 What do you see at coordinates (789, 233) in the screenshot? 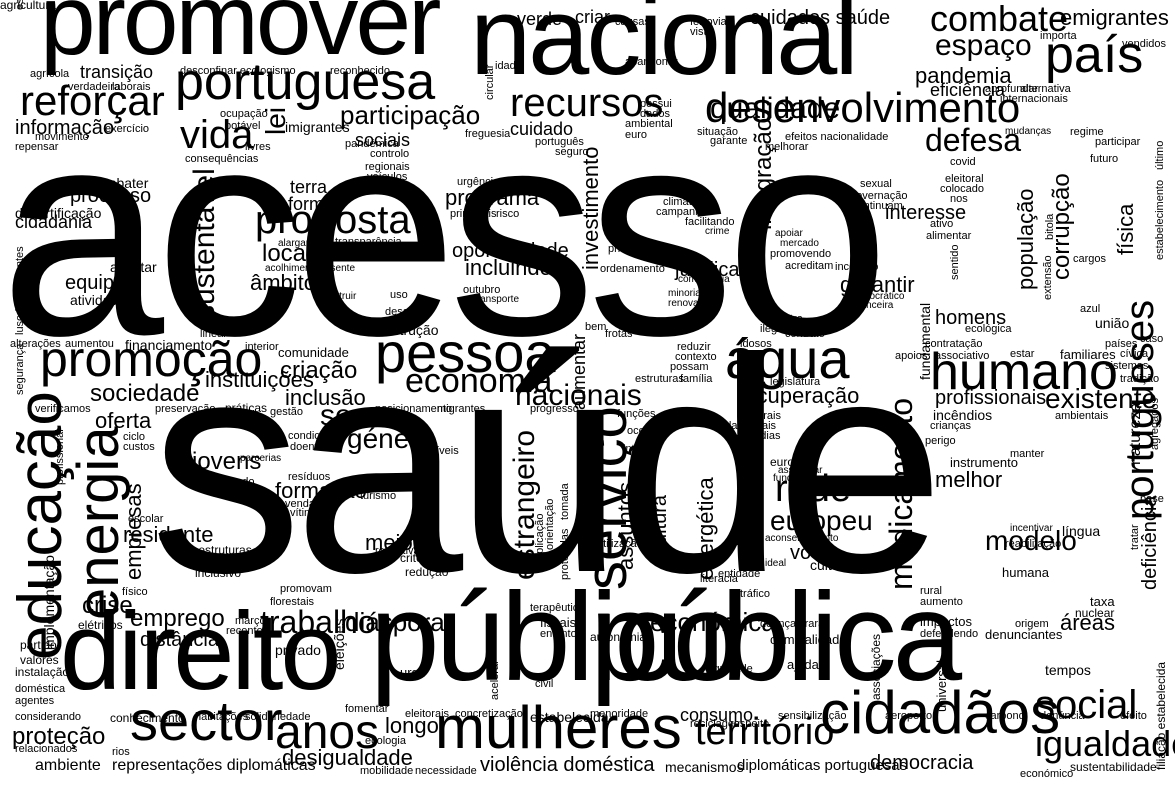
I see `word-apoiar: apoiar` at bounding box center [789, 233].